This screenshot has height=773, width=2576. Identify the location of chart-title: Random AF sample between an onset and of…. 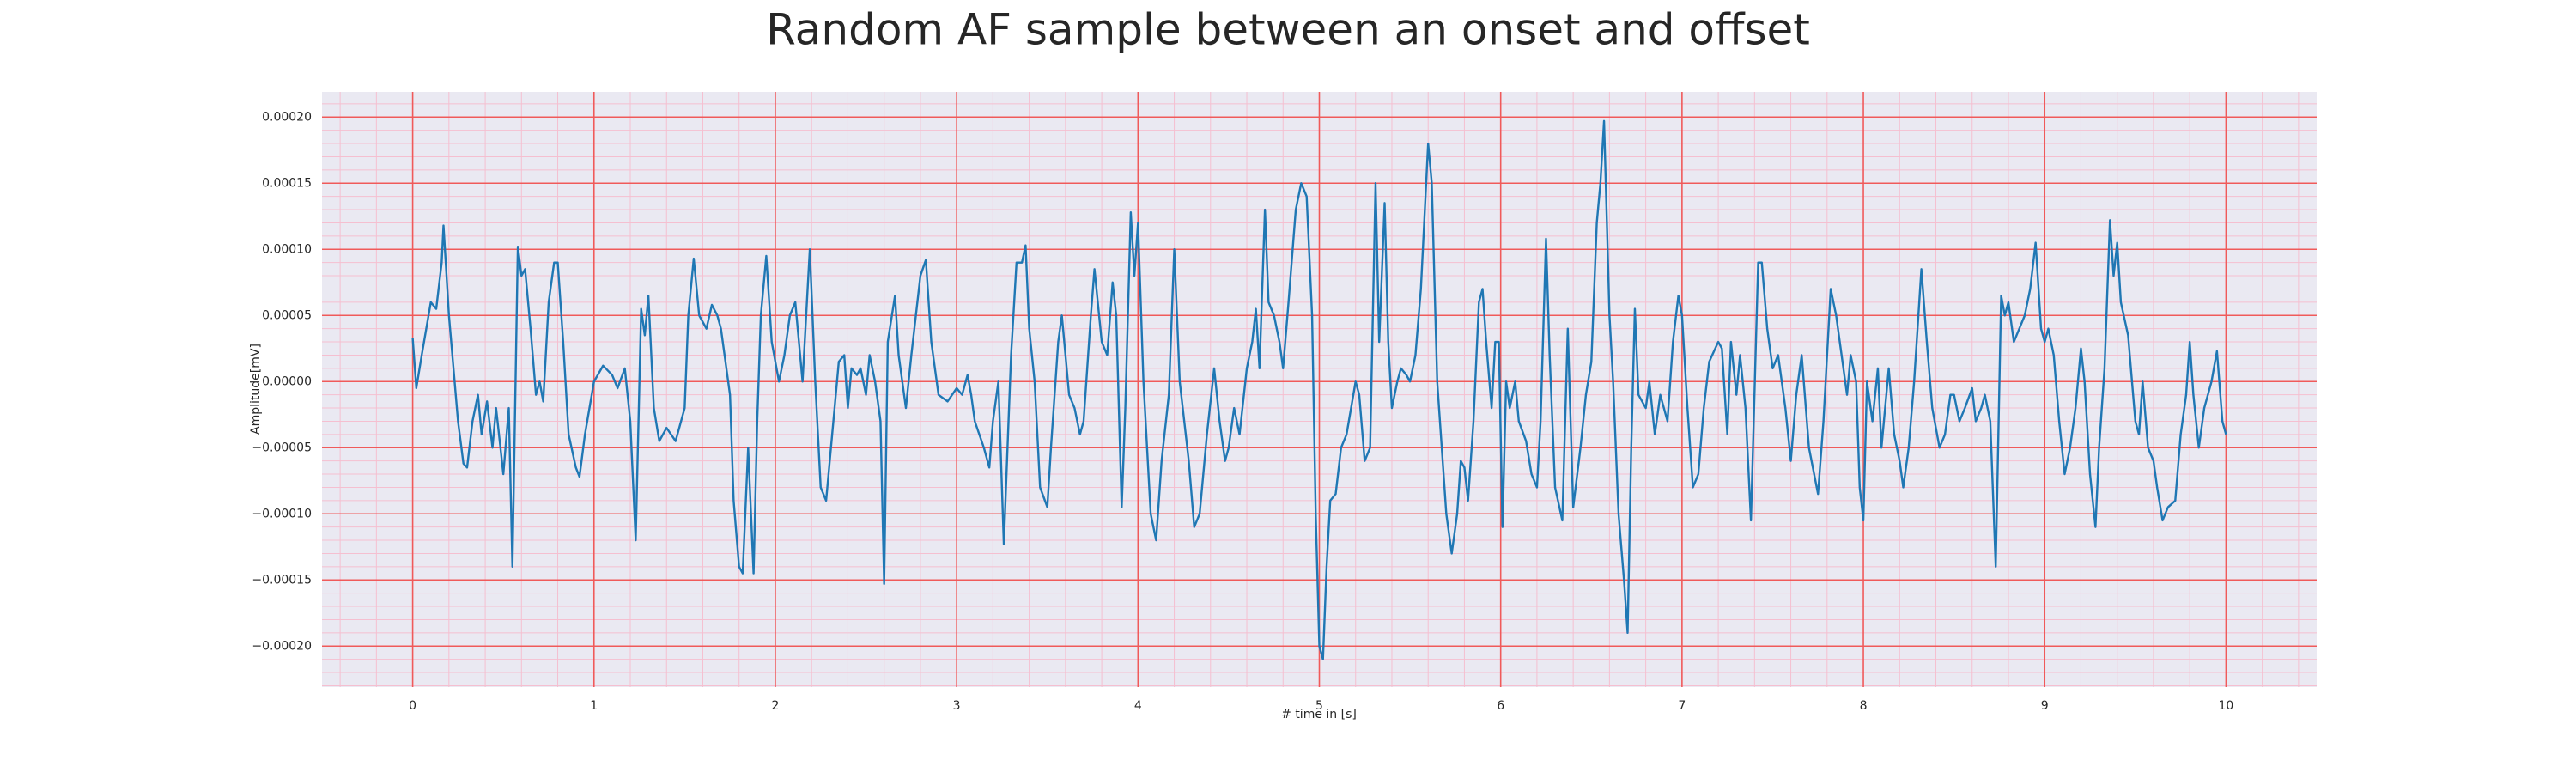
(1288, 30).